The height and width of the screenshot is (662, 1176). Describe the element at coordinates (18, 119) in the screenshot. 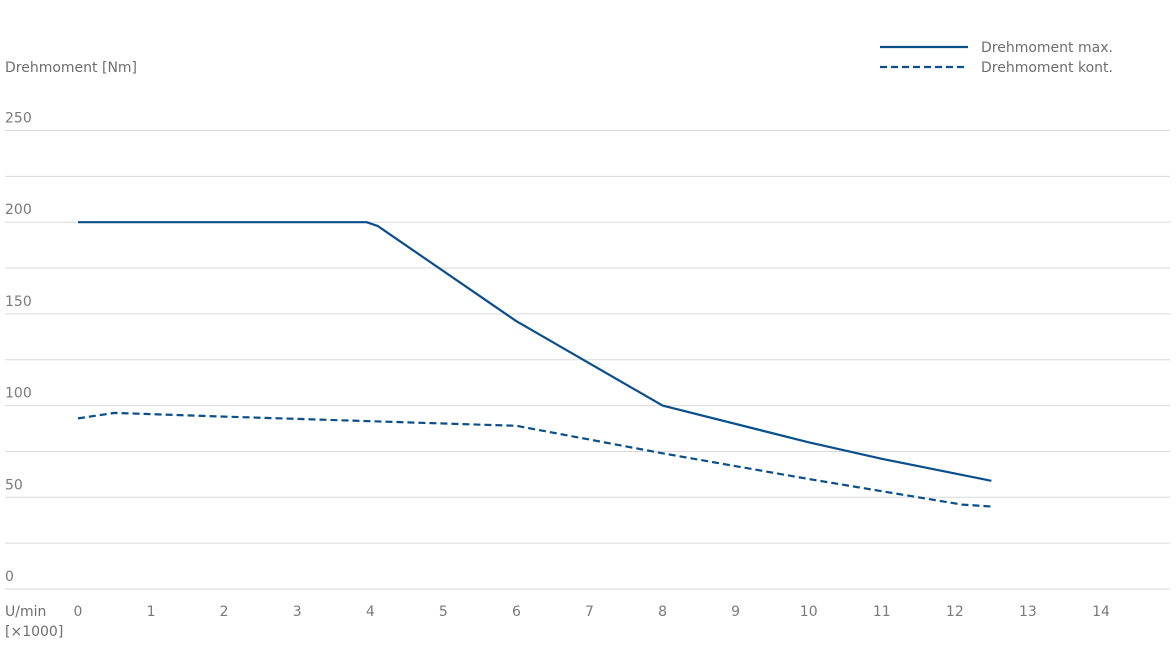

I see `y-tick-label: 250` at that location.